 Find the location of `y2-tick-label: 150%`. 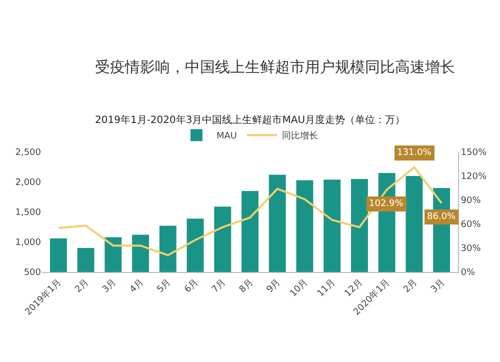

y2-tick-label: 150% is located at coordinates (473, 153).